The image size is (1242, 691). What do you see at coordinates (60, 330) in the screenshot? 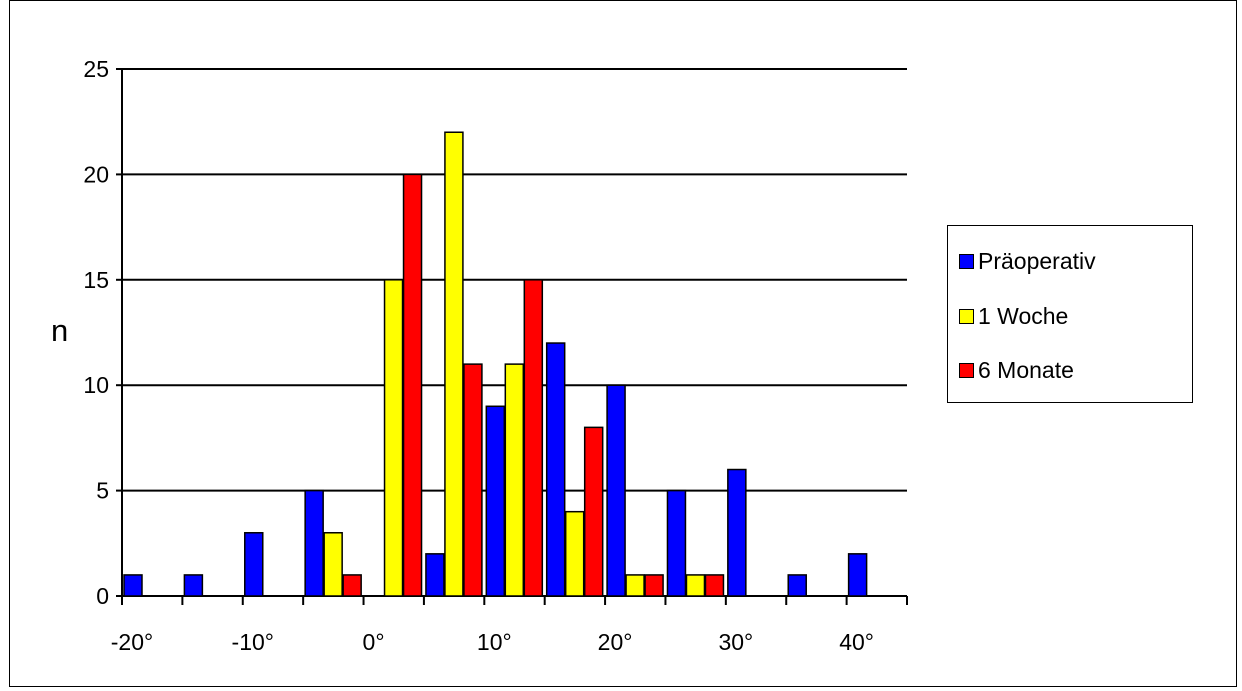
I see `y-axis-label: n` at bounding box center [60, 330].